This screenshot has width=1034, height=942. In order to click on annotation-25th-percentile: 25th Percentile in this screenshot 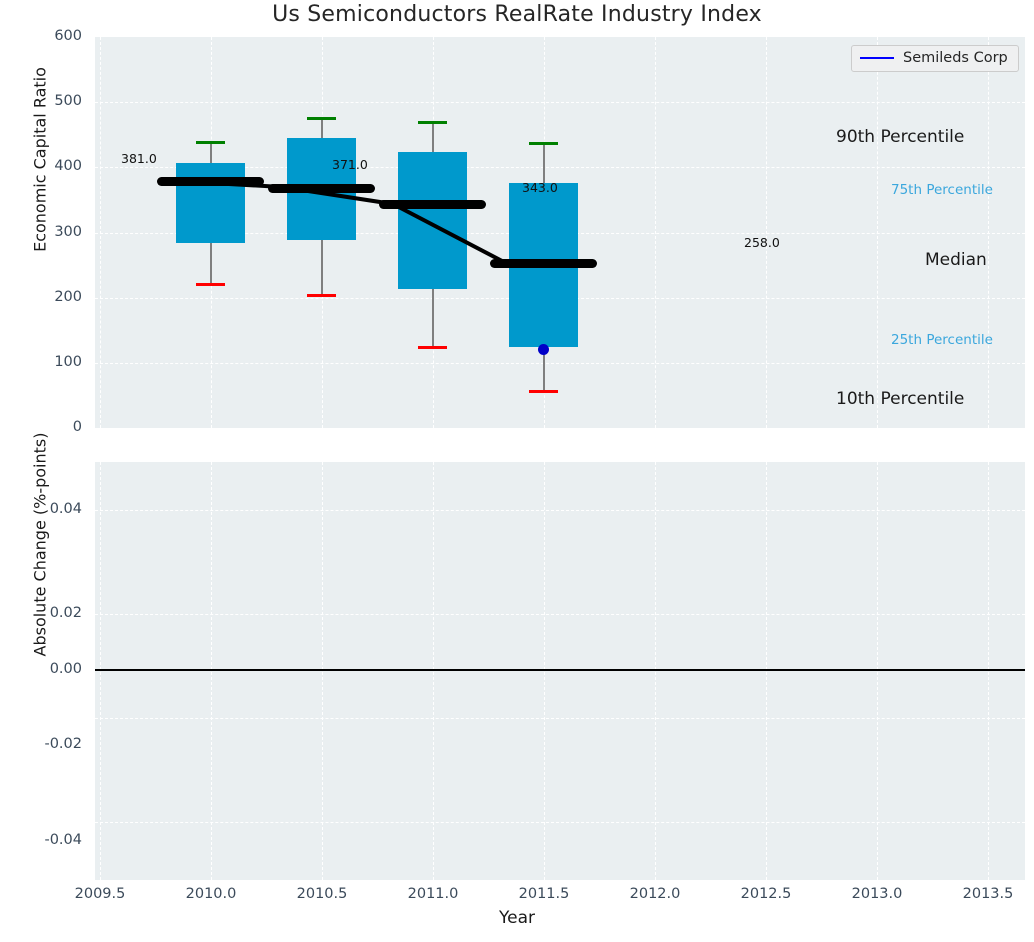, I will do `click(942, 340)`.